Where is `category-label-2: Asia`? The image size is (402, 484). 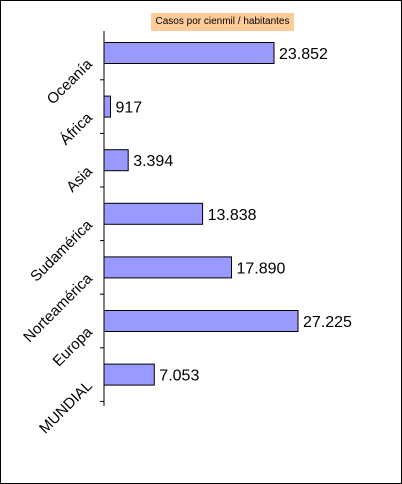 category-label-2: Asia is located at coordinates (79, 179).